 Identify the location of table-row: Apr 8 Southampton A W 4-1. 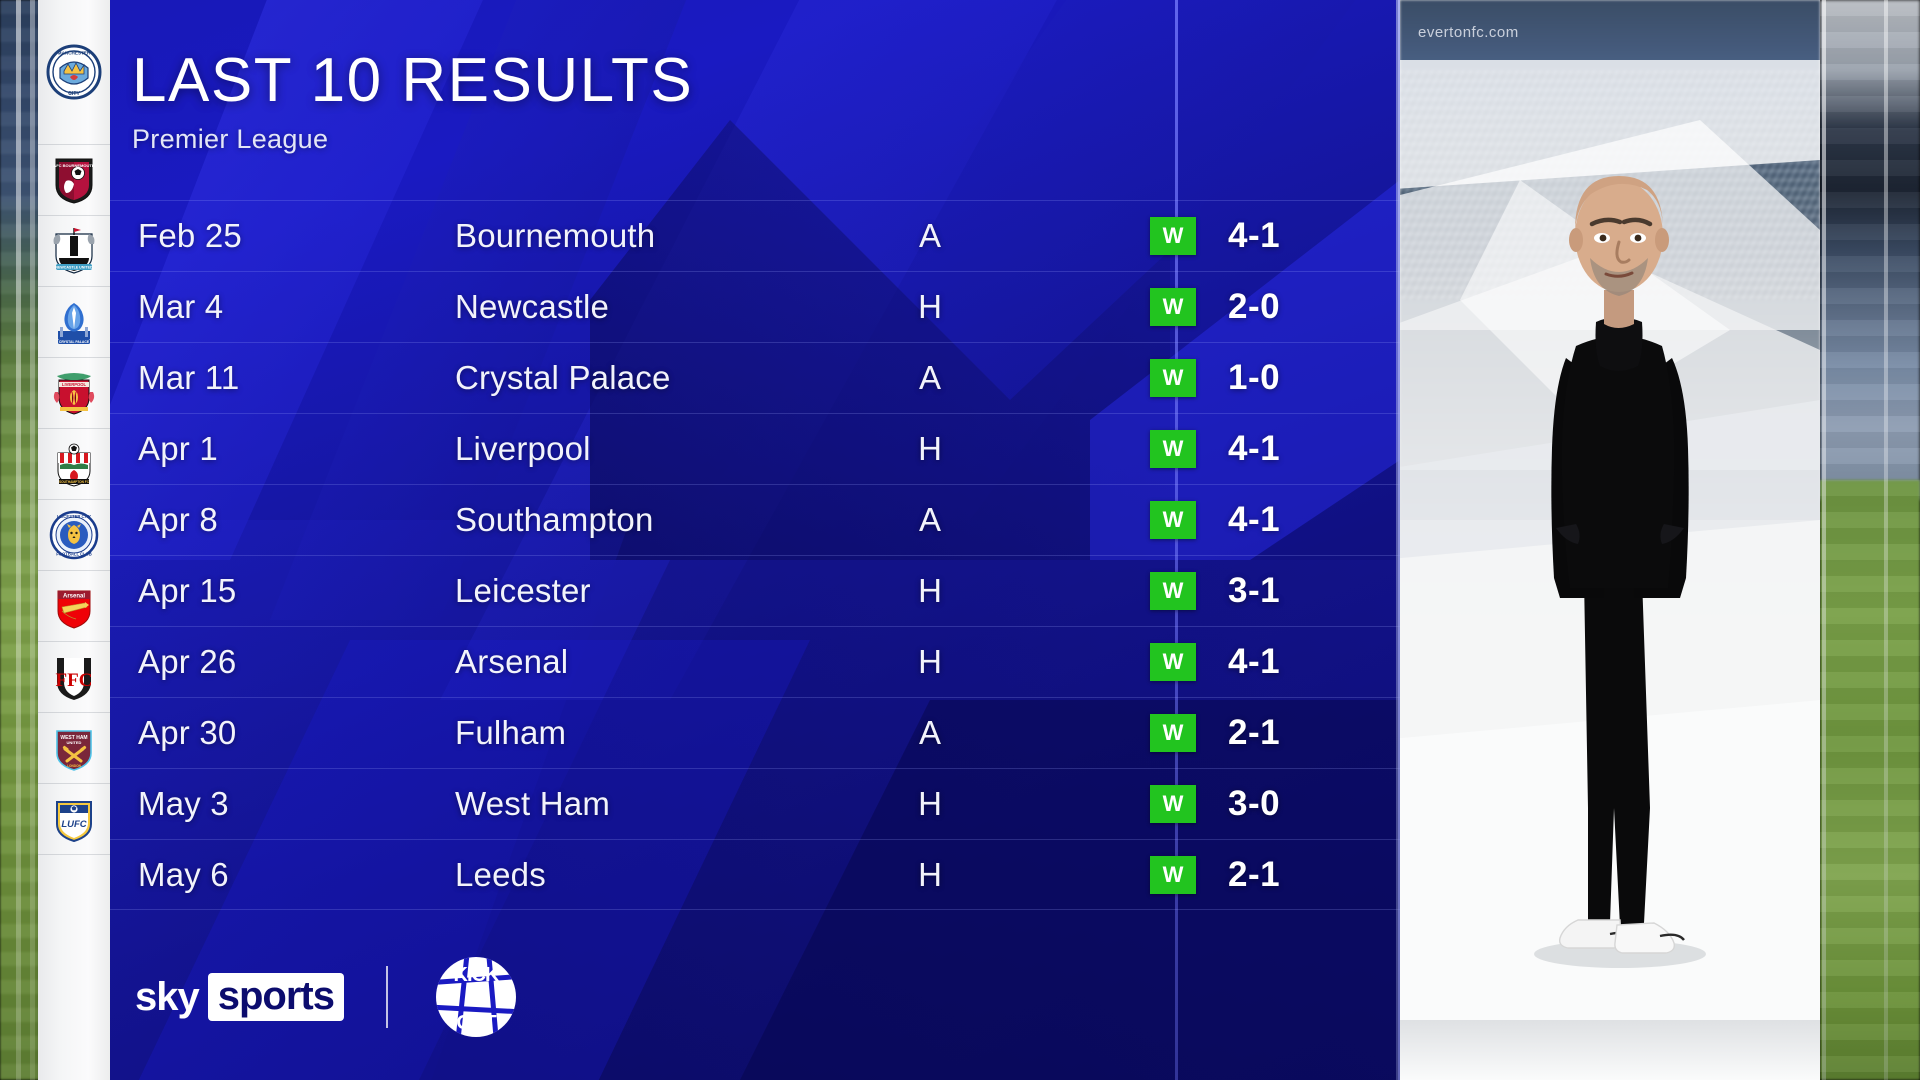
(755, 519).